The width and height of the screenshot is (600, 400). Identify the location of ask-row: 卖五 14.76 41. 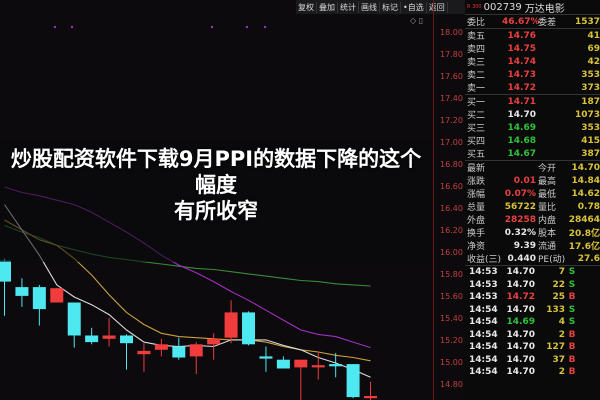
(532, 36).